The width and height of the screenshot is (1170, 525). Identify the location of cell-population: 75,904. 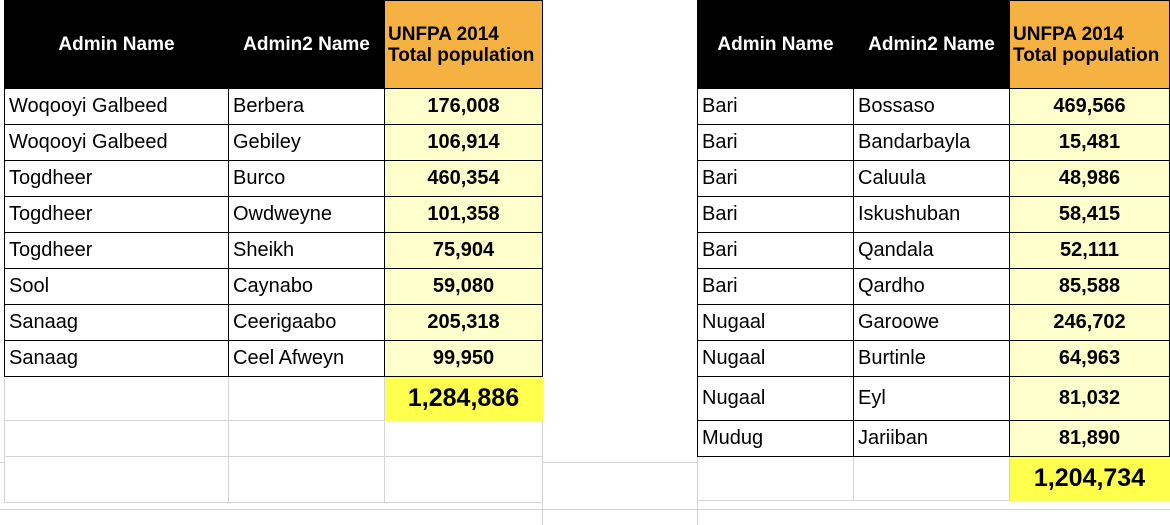
(463, 250).